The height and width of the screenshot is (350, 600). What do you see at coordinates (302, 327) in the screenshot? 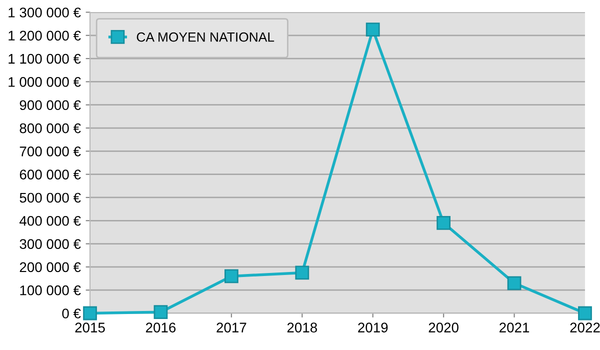
I see `x-tick-label: 2018` at bounding box center [302, 327].